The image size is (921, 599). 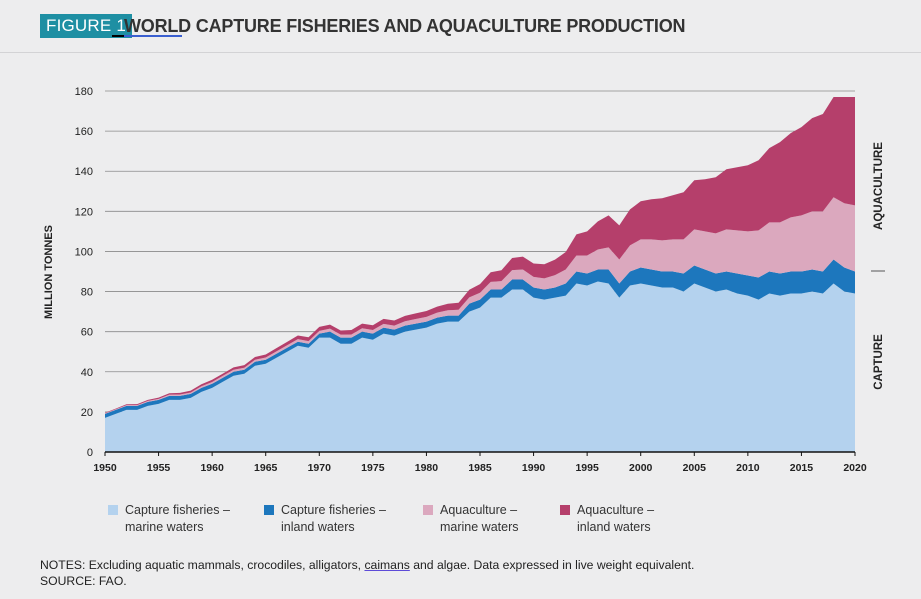 I want to click on notes-underlined: caimans, so click(x=387, y=565).